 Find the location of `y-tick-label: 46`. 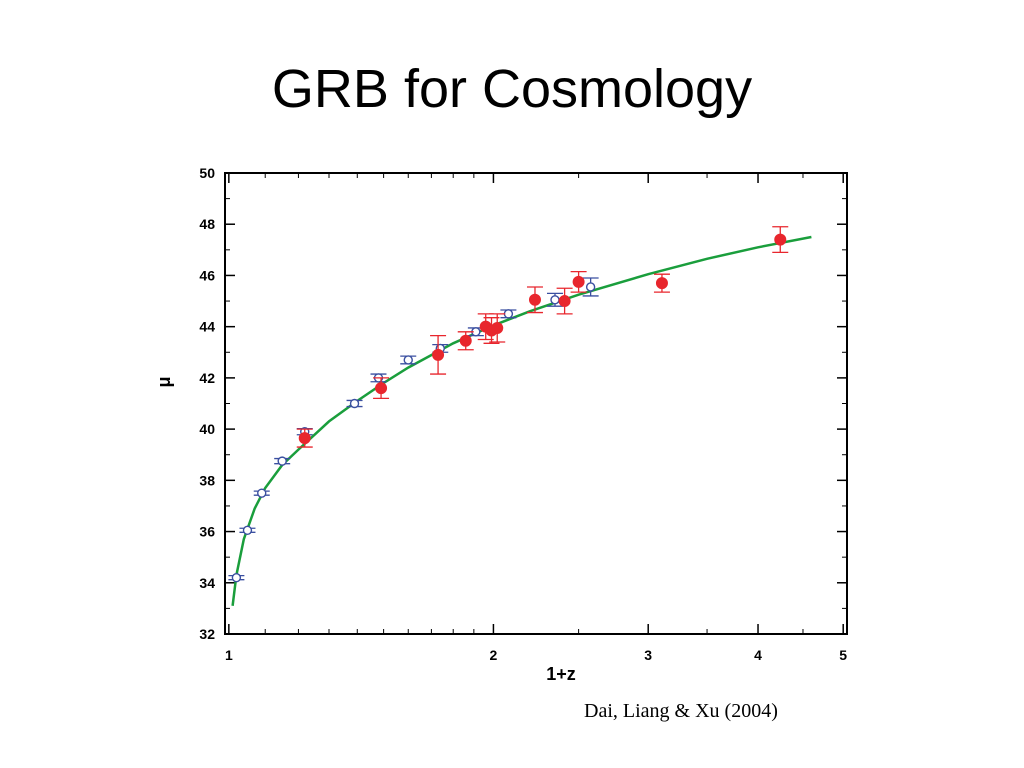

y-tick-label: 46 is located at coordinates (207, 275).